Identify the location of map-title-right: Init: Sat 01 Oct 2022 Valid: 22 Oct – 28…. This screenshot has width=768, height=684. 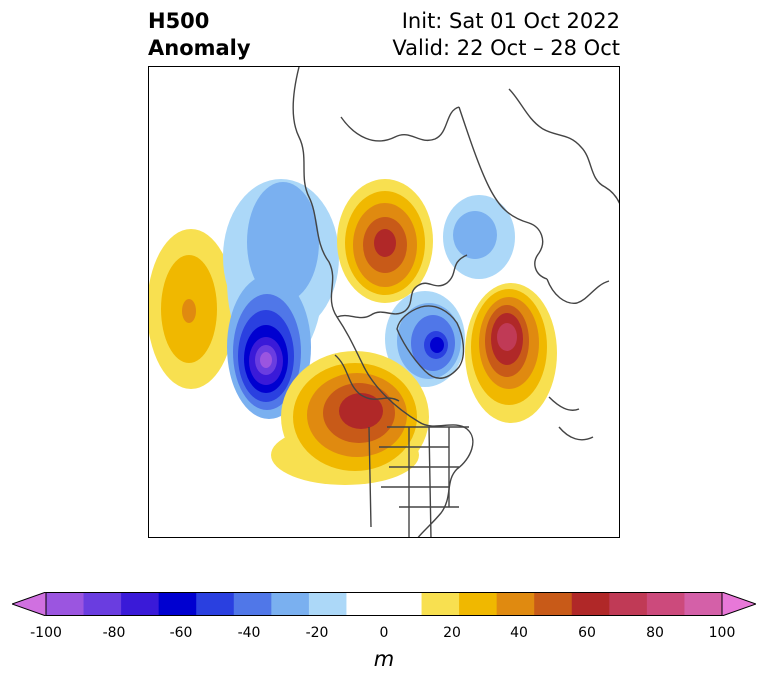
(506, 35).